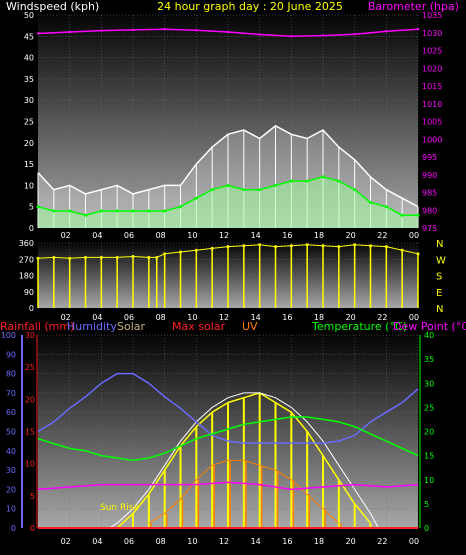  Describe the element at coordinates (432, 33) in the screenshot. I see `barometer-tick-label: 1030` at that location.